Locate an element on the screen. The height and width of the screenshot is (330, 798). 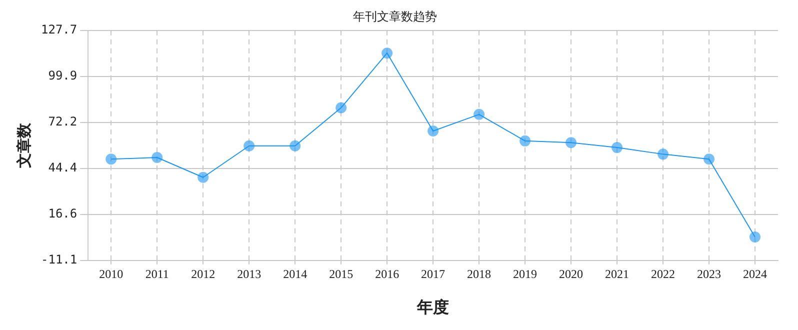
x-tick-label: 2017 is located at coordinates (433, 273).